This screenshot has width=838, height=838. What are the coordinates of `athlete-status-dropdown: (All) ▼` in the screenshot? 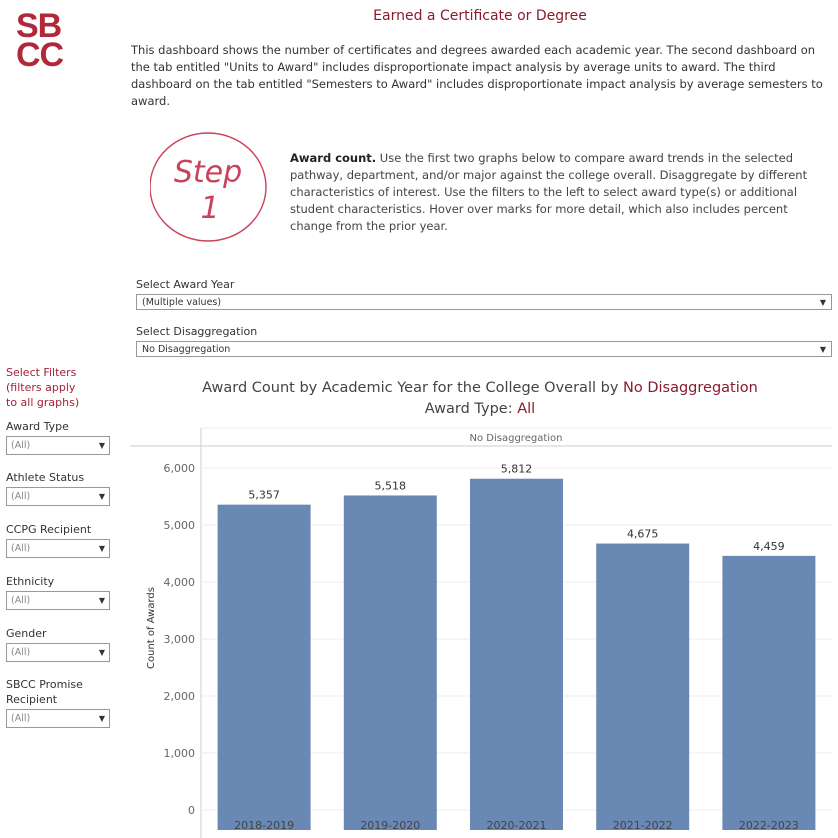 It's located at (58, 496).